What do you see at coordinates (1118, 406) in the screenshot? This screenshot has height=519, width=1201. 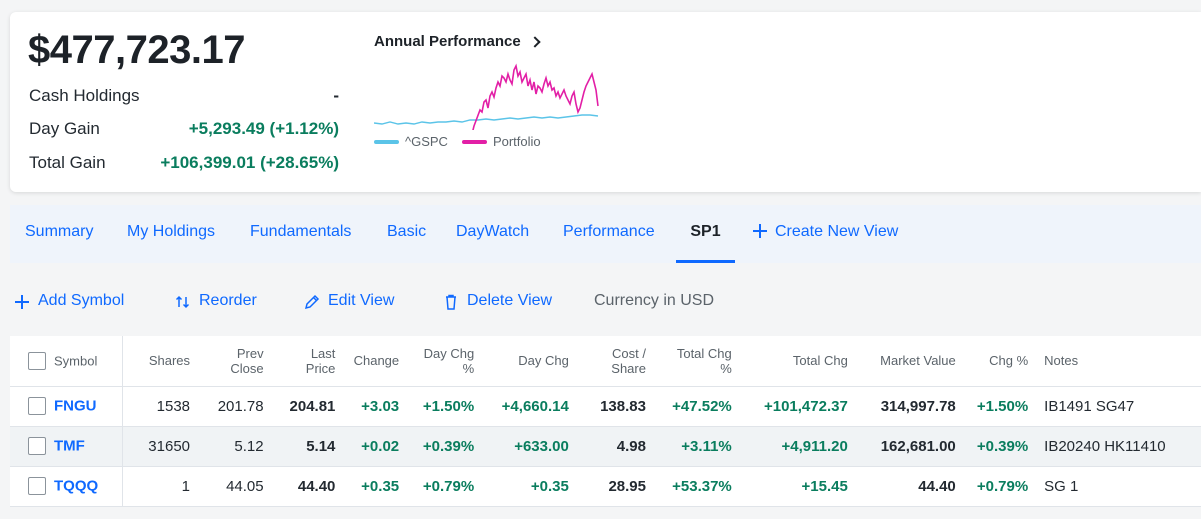 I see `notes-cell: IB1491 SG47` at bounding box center [1118, 406].